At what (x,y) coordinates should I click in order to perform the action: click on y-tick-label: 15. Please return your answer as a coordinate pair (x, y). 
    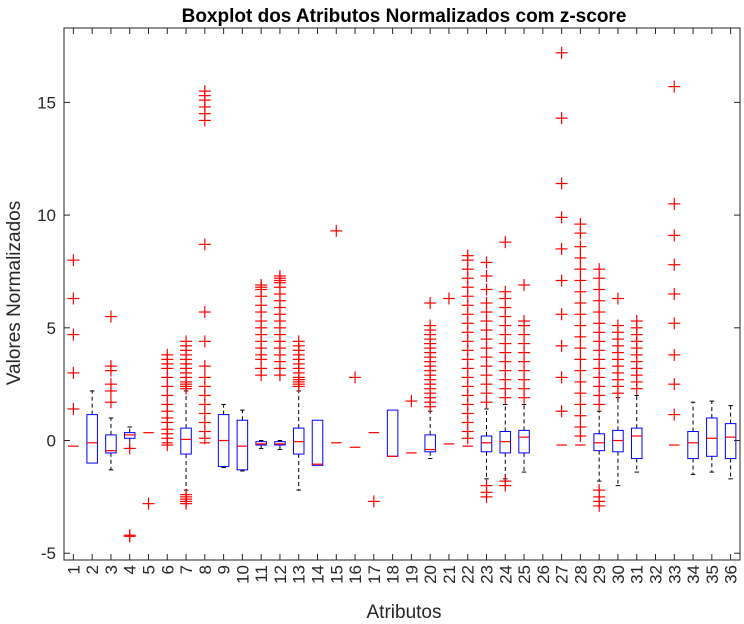
    Looking at the image, I should click on (46, 102).